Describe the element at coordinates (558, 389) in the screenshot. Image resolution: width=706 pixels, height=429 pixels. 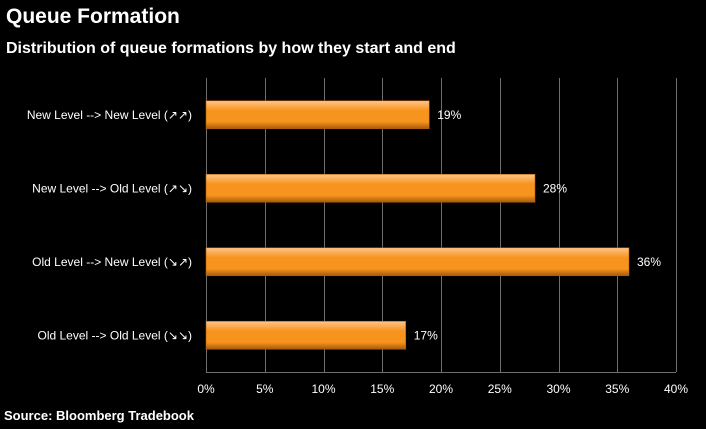
I see `x-tick-label: 30%` at that location.